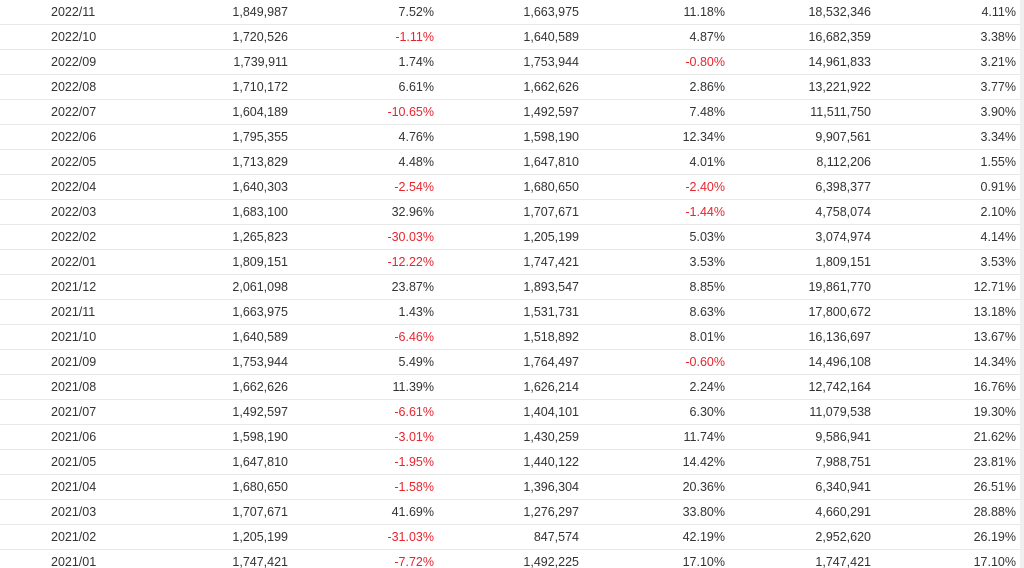  I want to click on cumulative-cell: 6,340,941, so click(843, 487).